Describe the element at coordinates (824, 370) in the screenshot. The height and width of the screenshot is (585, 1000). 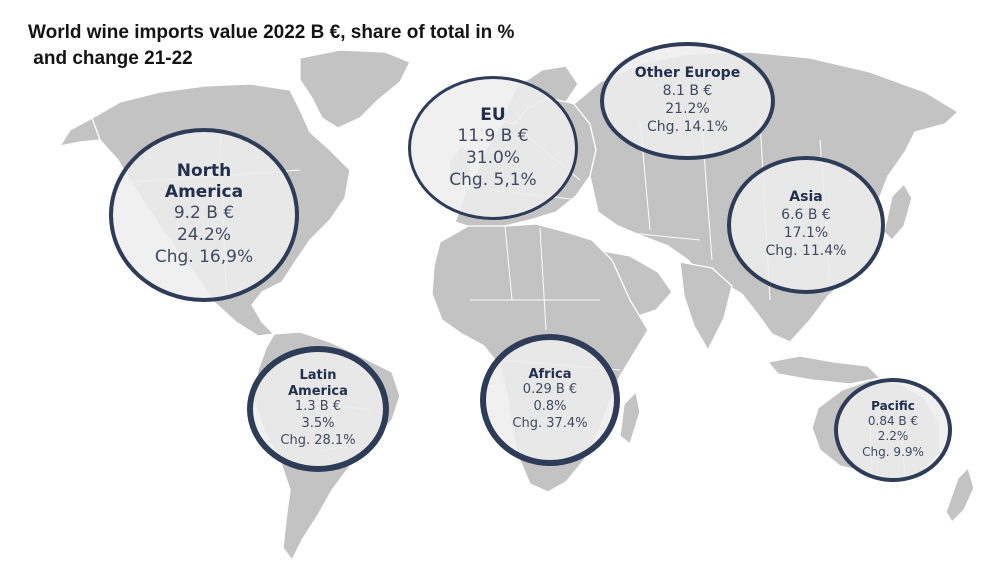
I see `indonesia-shape` at that location.